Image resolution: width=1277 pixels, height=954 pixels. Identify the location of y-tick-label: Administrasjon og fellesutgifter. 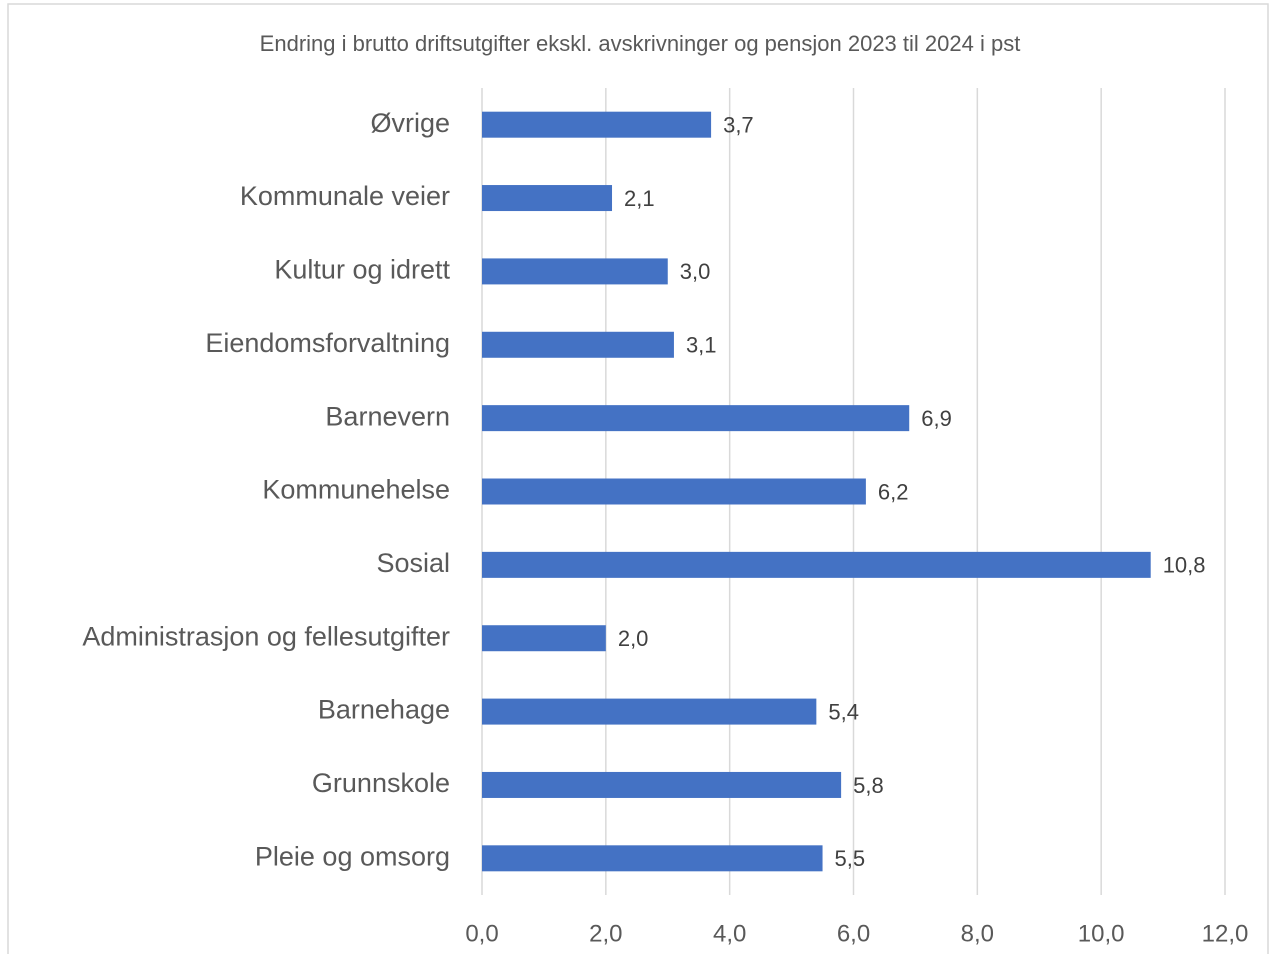
(266, 636).